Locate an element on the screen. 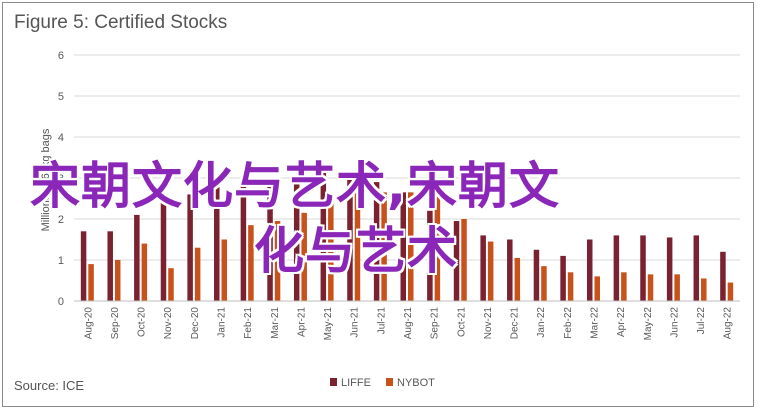 The height and width of the screenshot is (411, 758). y-tick-label: 0 is located at coordinates (61, 302).